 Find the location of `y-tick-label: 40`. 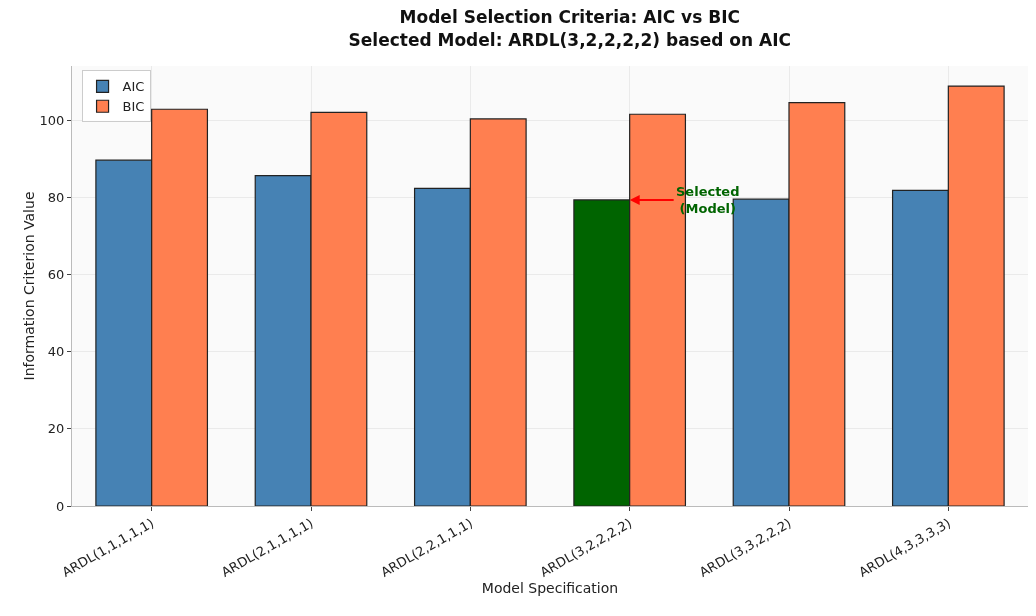

y-tick-label: 40 is located at coordinates (56, 352).